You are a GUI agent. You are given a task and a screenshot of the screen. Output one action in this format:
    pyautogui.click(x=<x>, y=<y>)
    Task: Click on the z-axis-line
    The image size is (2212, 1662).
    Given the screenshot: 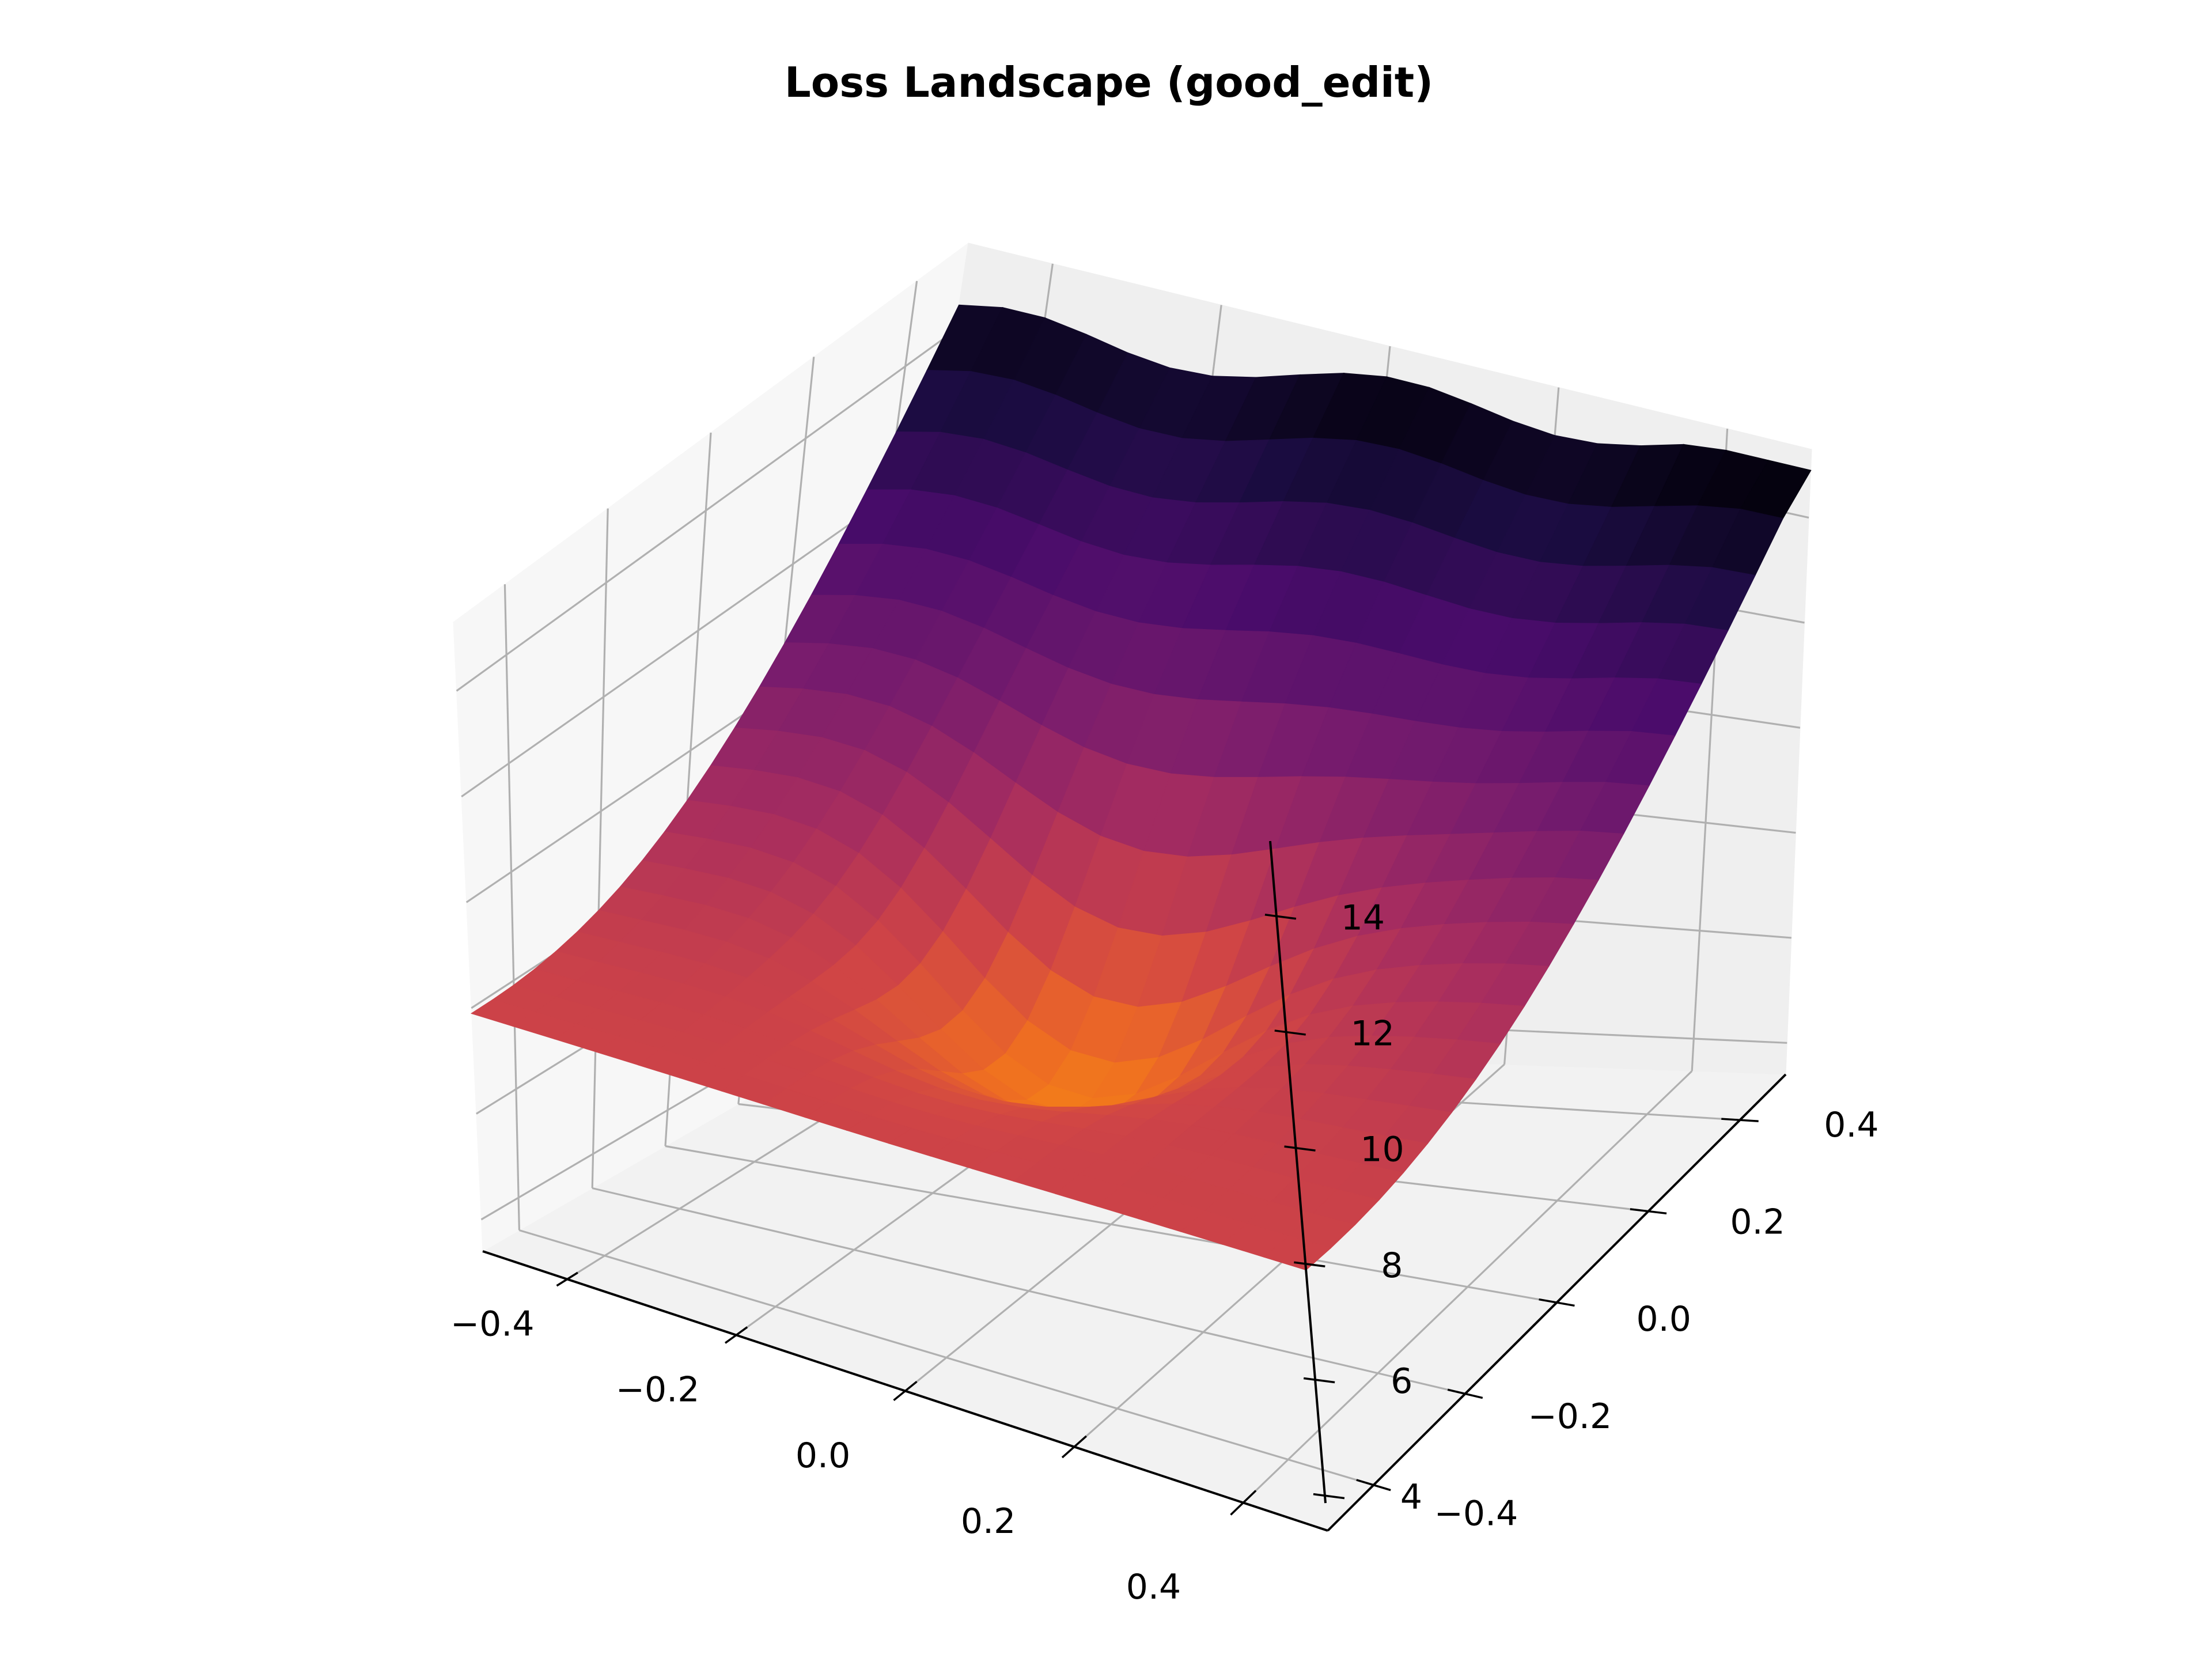 What is the action you would take?
    pyautogui.click(x=1298, y=1172)
    